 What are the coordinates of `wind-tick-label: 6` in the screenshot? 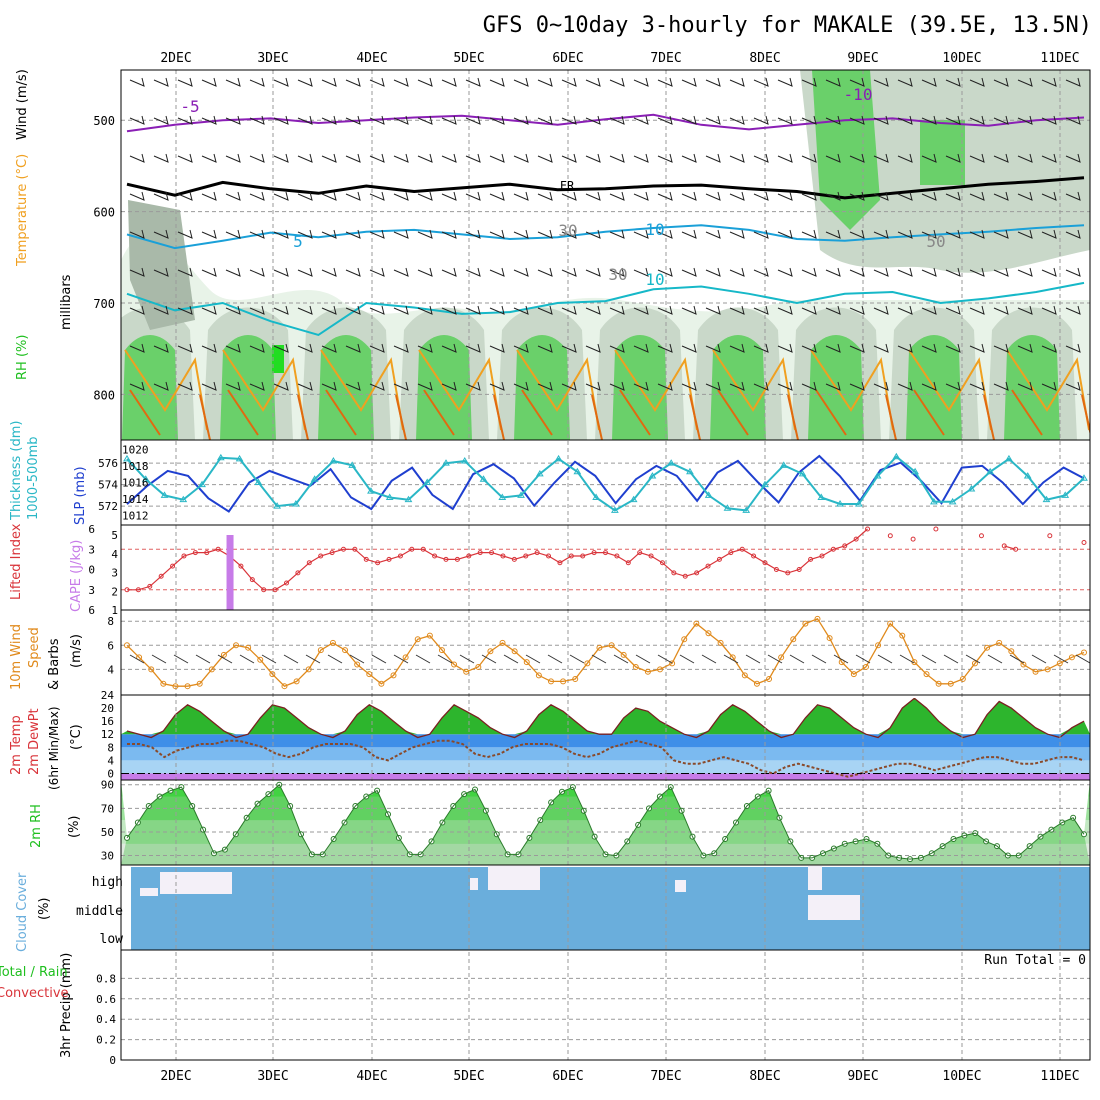 It's located at (110, 645).